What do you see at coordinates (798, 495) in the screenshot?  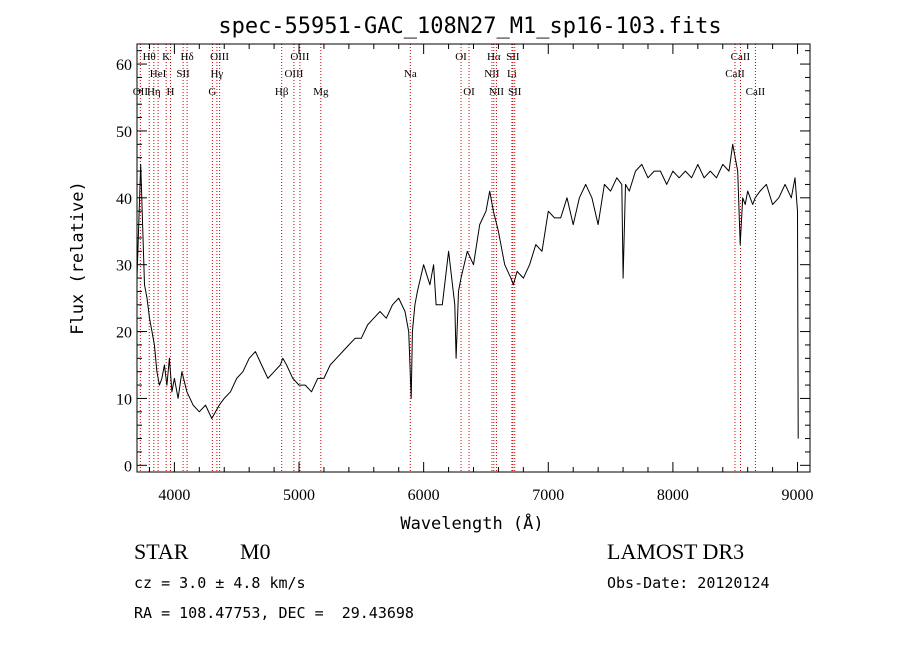 I see `x-tick-label-9000: 9000` at bounding box center [798, 495].